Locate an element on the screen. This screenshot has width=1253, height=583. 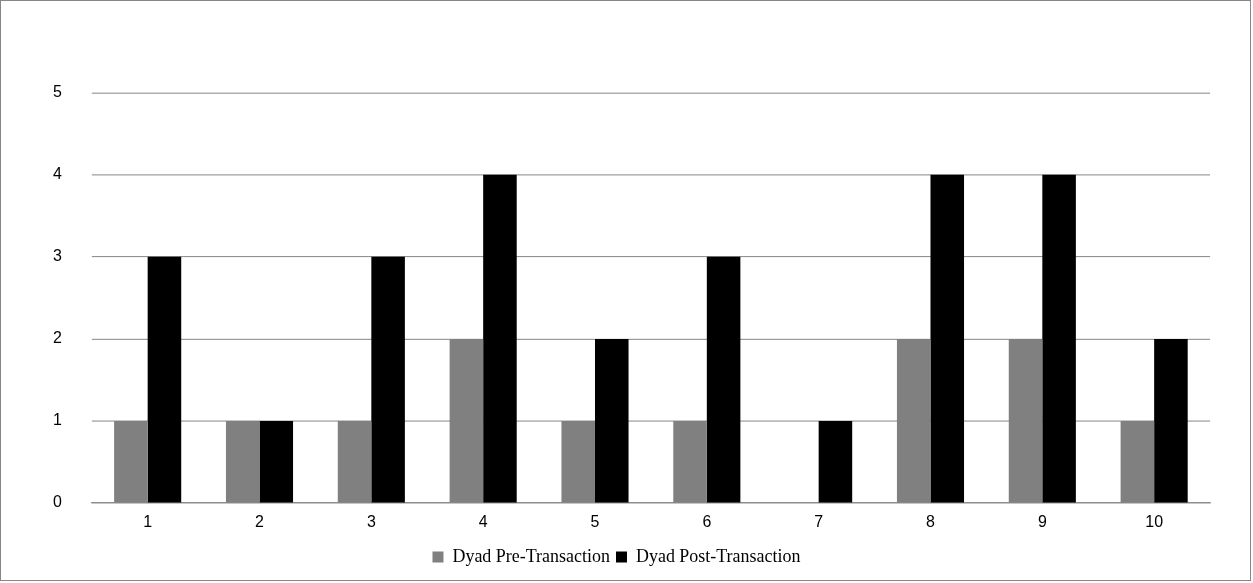
y-tick-label: 2 is located at coordinates (57, 338).